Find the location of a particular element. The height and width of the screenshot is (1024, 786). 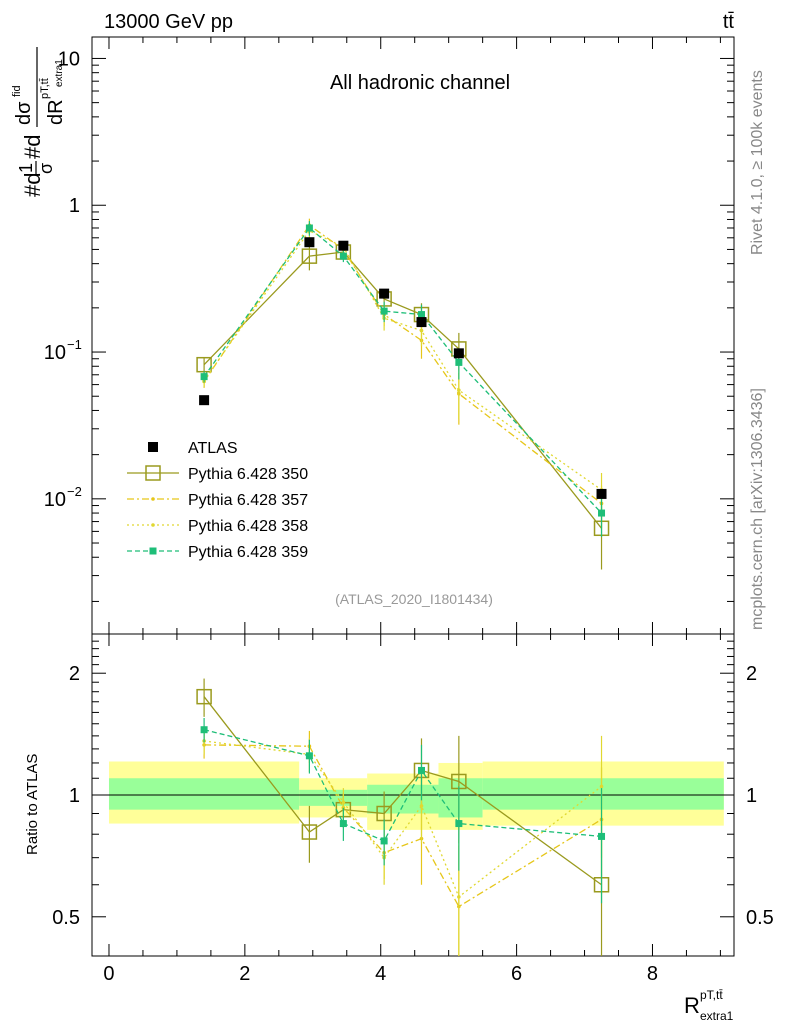

x-tick-label: 2 is located at coordinates (244, 974).